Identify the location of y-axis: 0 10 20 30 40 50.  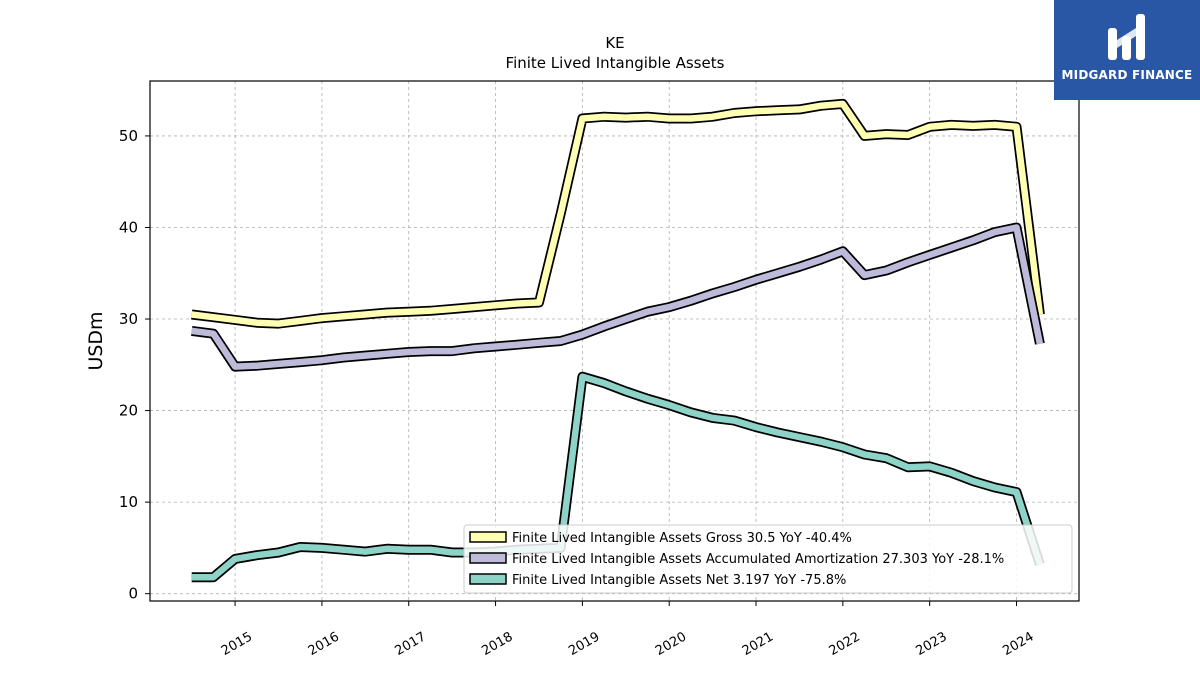
(134, 365).